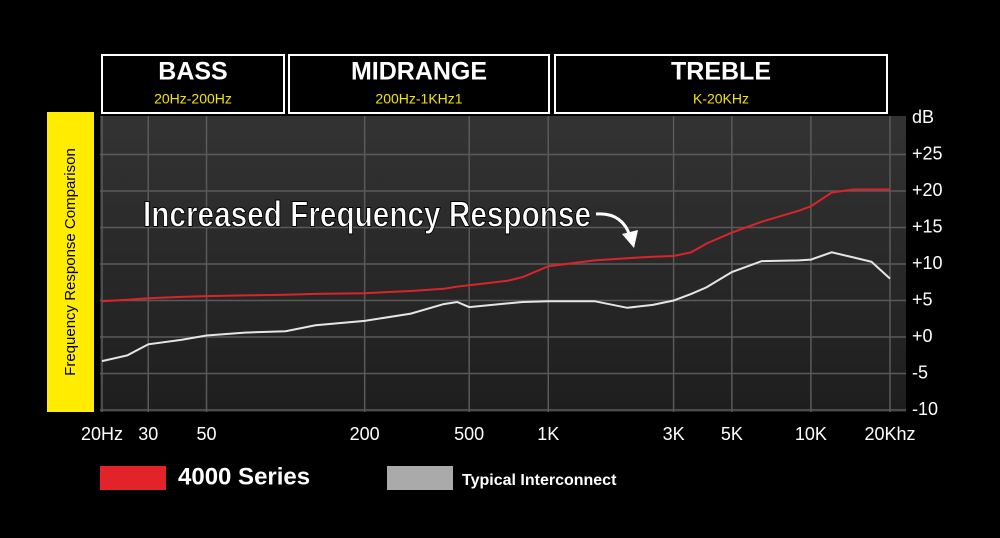  What do you see at coordinates (922, 336) in the screenshot?
I see `y-tick-label: +0` at bounding box center [922, 336].